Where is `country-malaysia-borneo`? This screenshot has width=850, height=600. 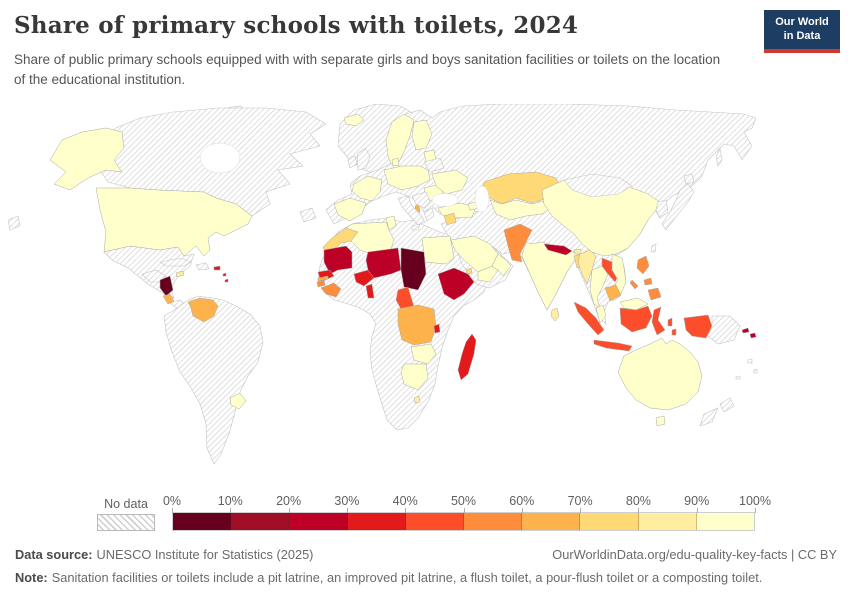
country-malaysia-borneo is located at coordinates (634, 304).